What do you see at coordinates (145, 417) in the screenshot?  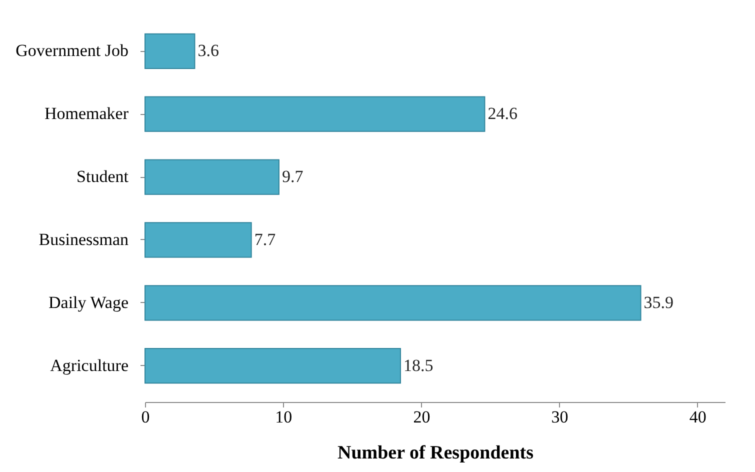 I see `x-tick-label: 0` at bounding box center [145, 417].